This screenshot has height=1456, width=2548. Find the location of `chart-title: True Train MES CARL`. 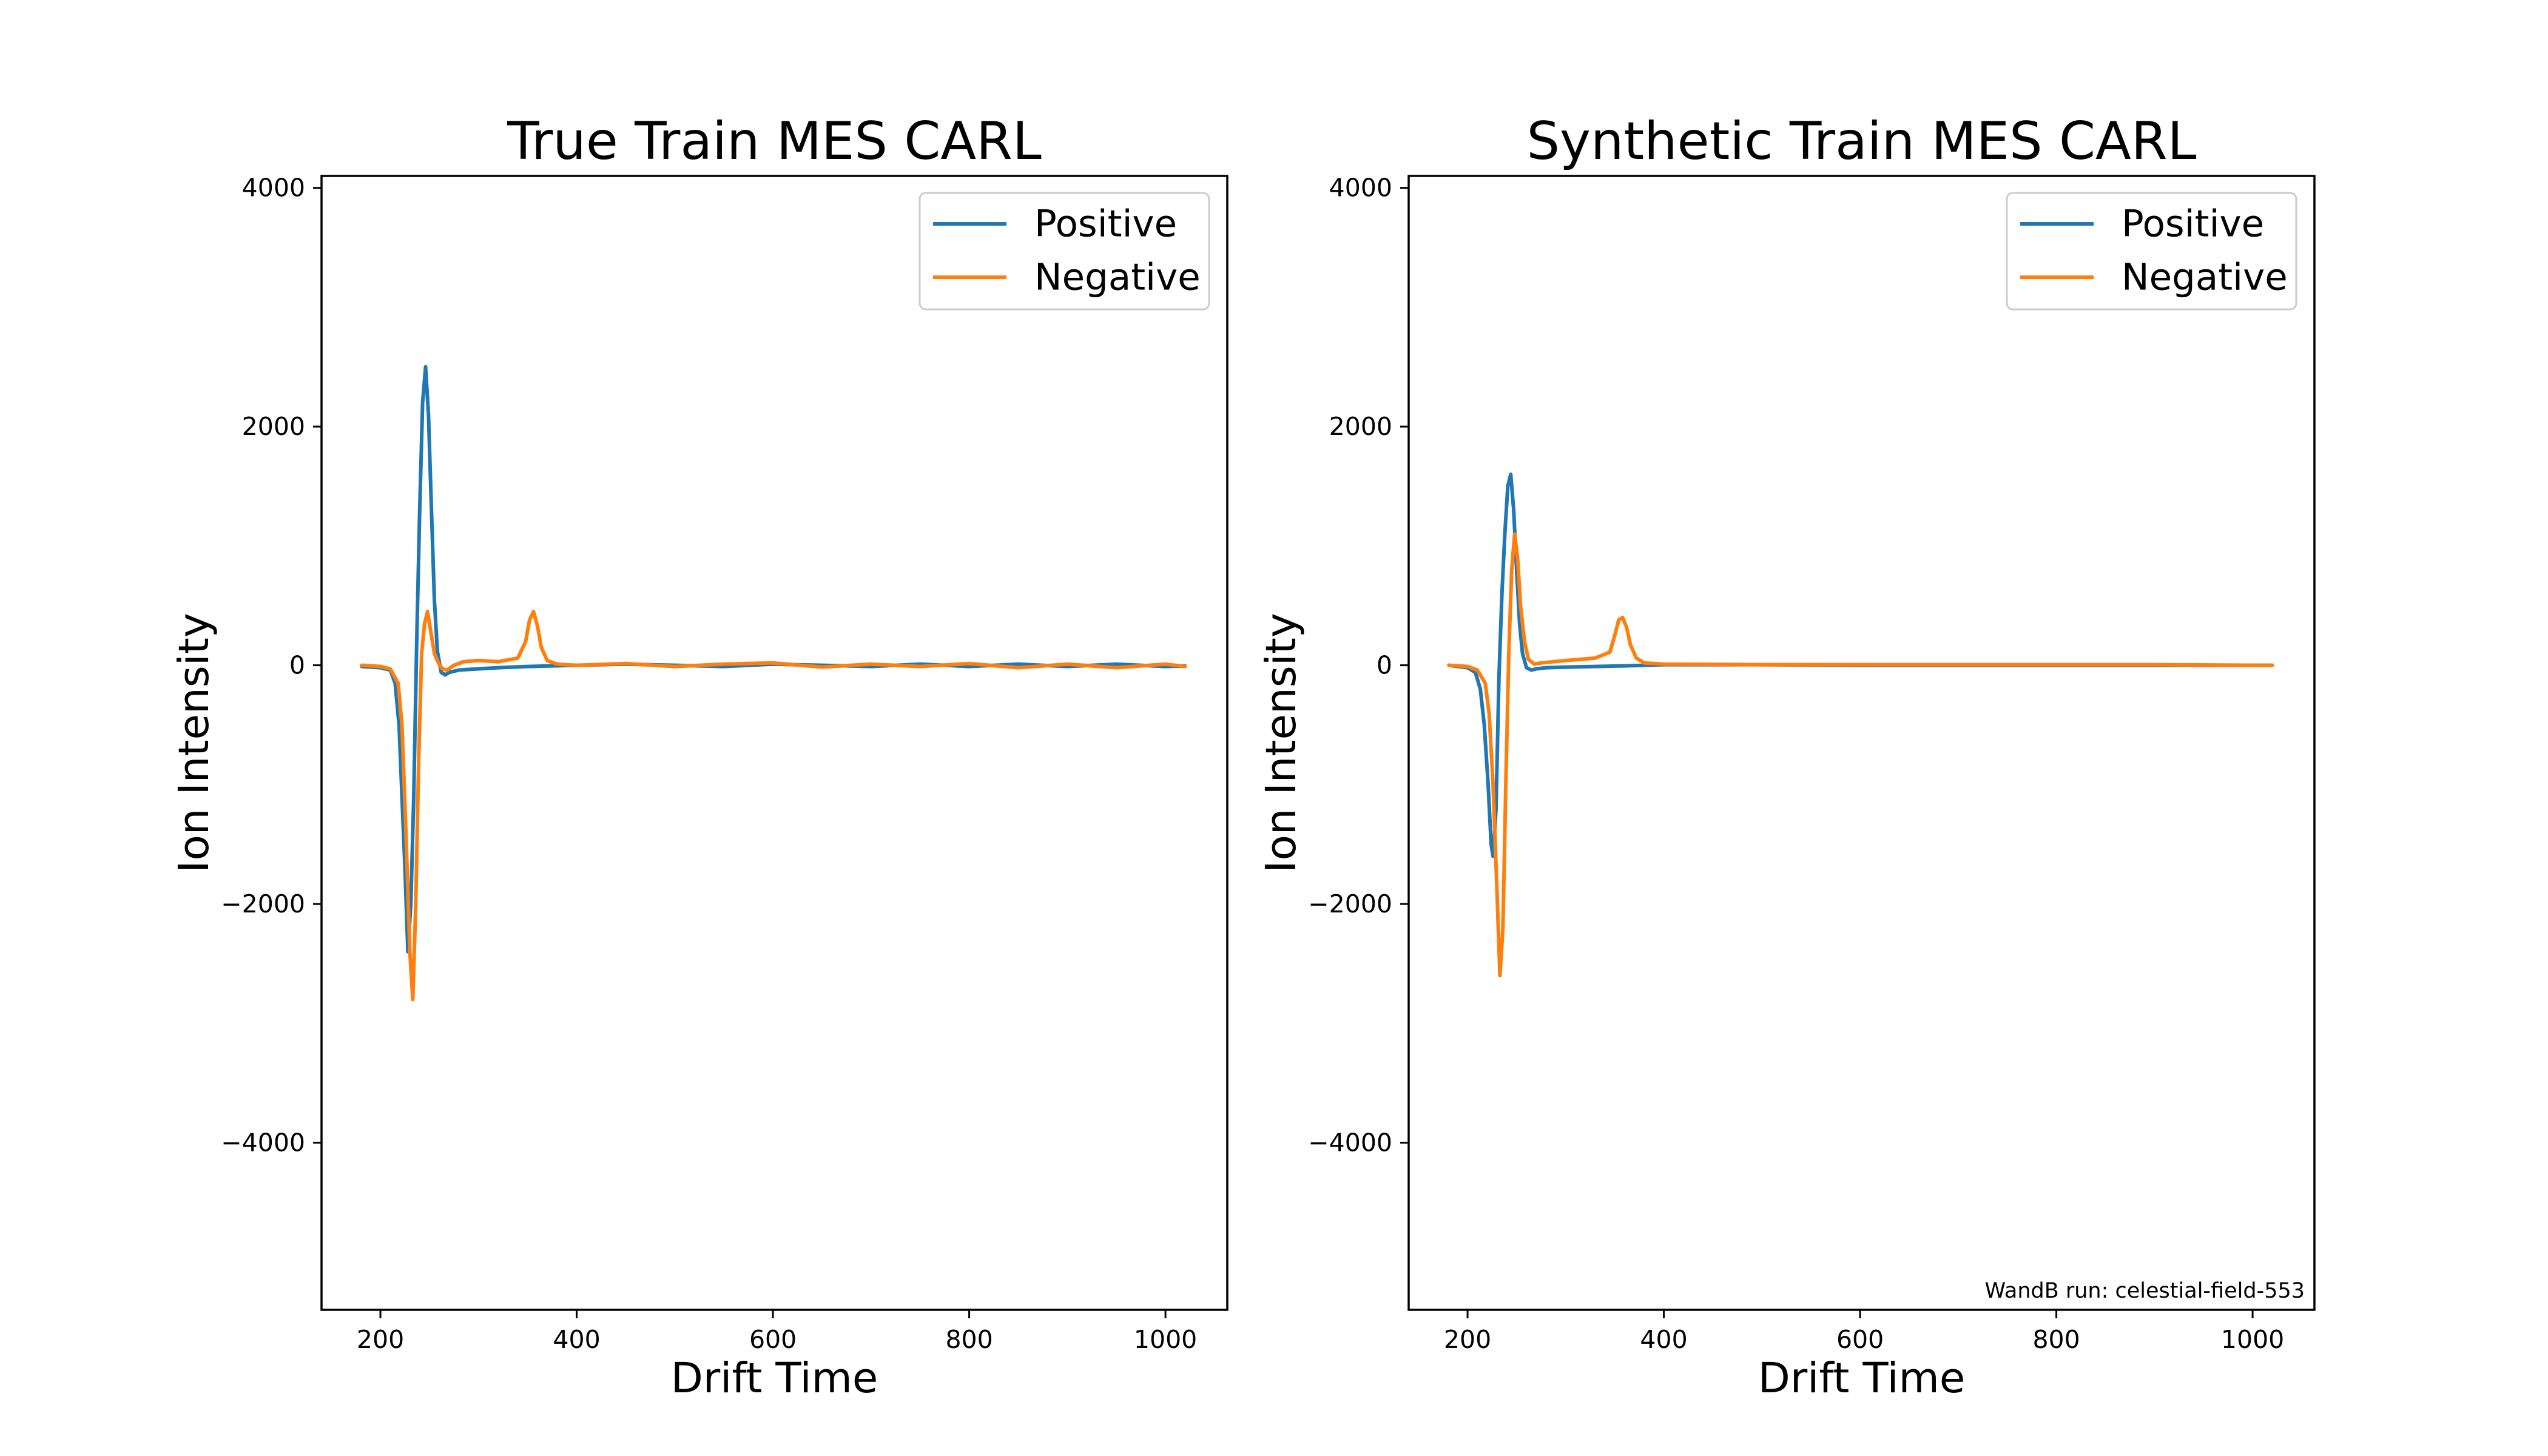

chart-title: True Train MES CARL is located at coordinates (774, 141).